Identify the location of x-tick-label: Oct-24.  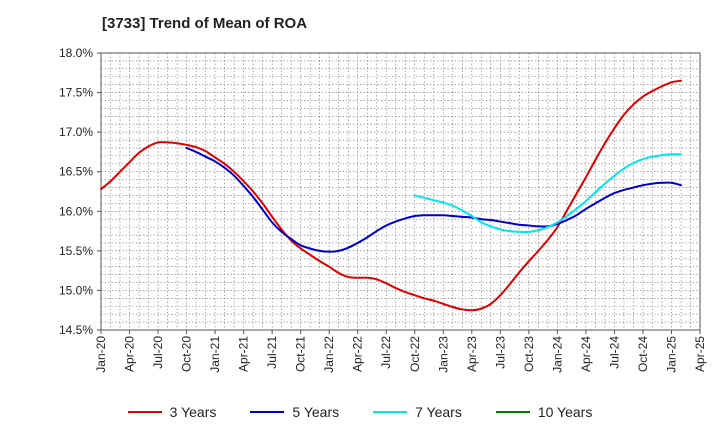
(643, 354).